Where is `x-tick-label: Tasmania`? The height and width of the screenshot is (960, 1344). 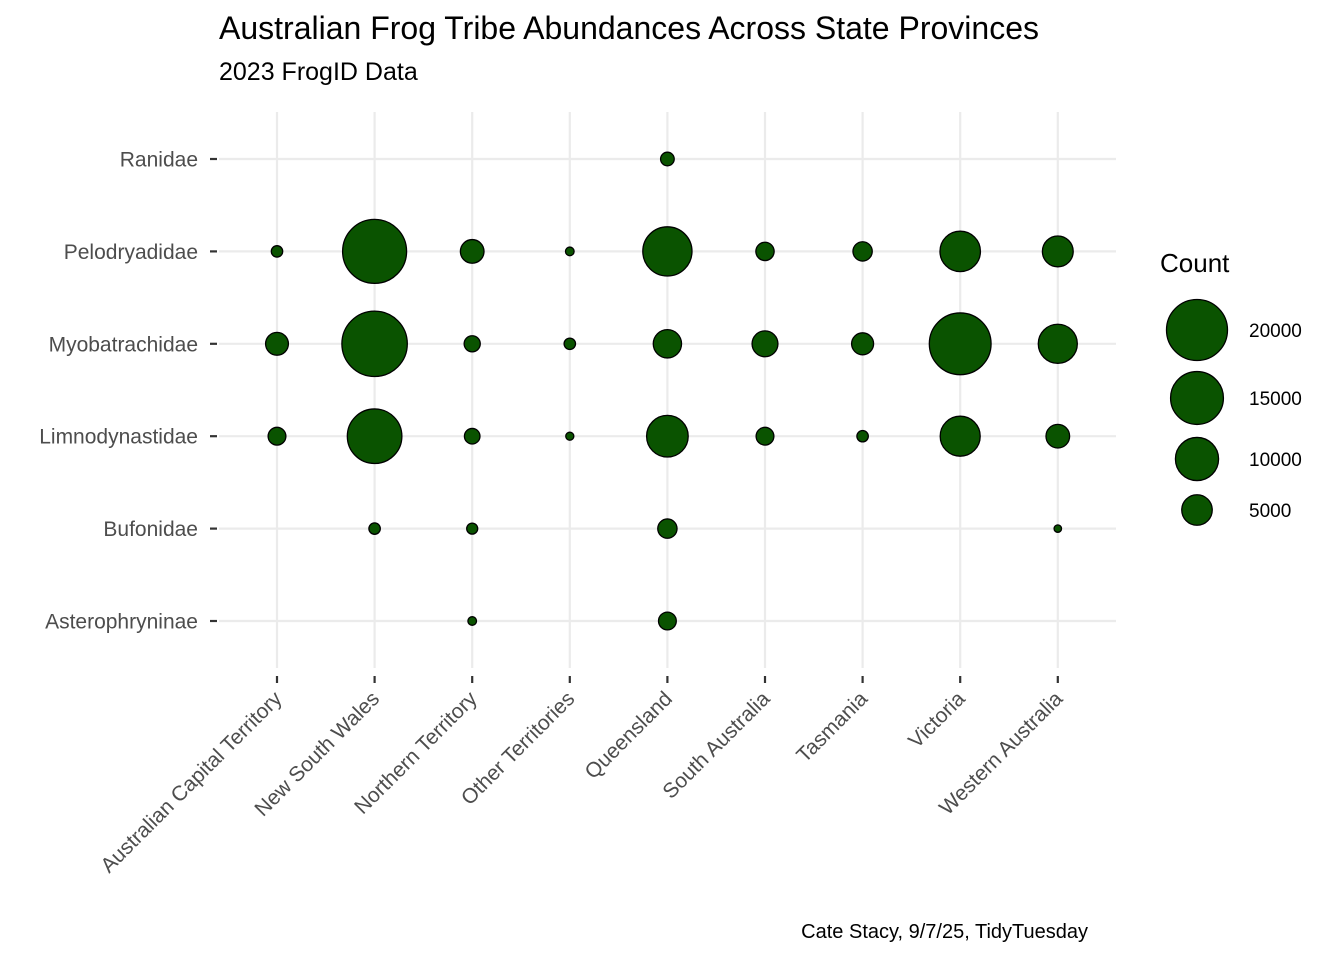 x-tick-label: Tasmania is located at coordinates (832, 727).